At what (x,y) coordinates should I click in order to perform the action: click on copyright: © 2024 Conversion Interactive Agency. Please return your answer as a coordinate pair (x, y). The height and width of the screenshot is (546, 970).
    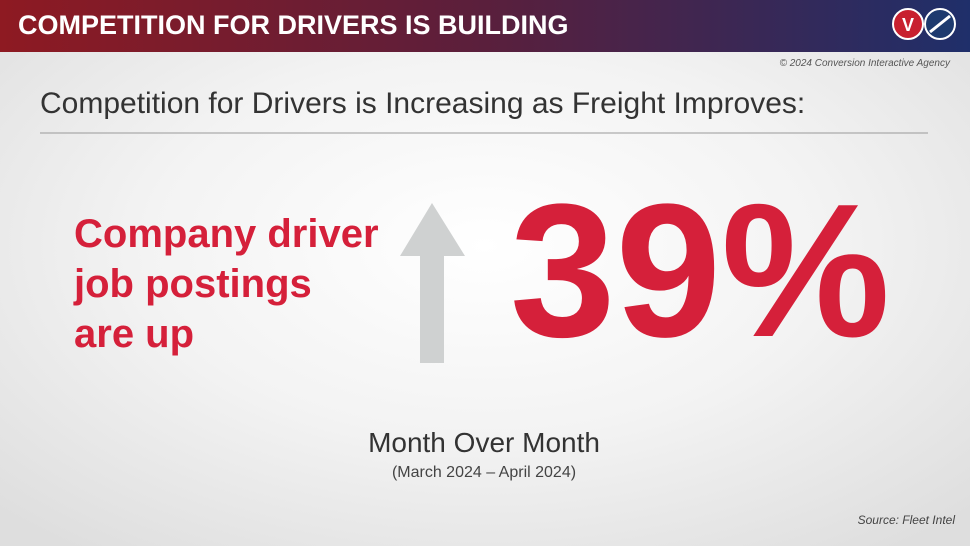
    Looking at the image, I should click on (865, 63).